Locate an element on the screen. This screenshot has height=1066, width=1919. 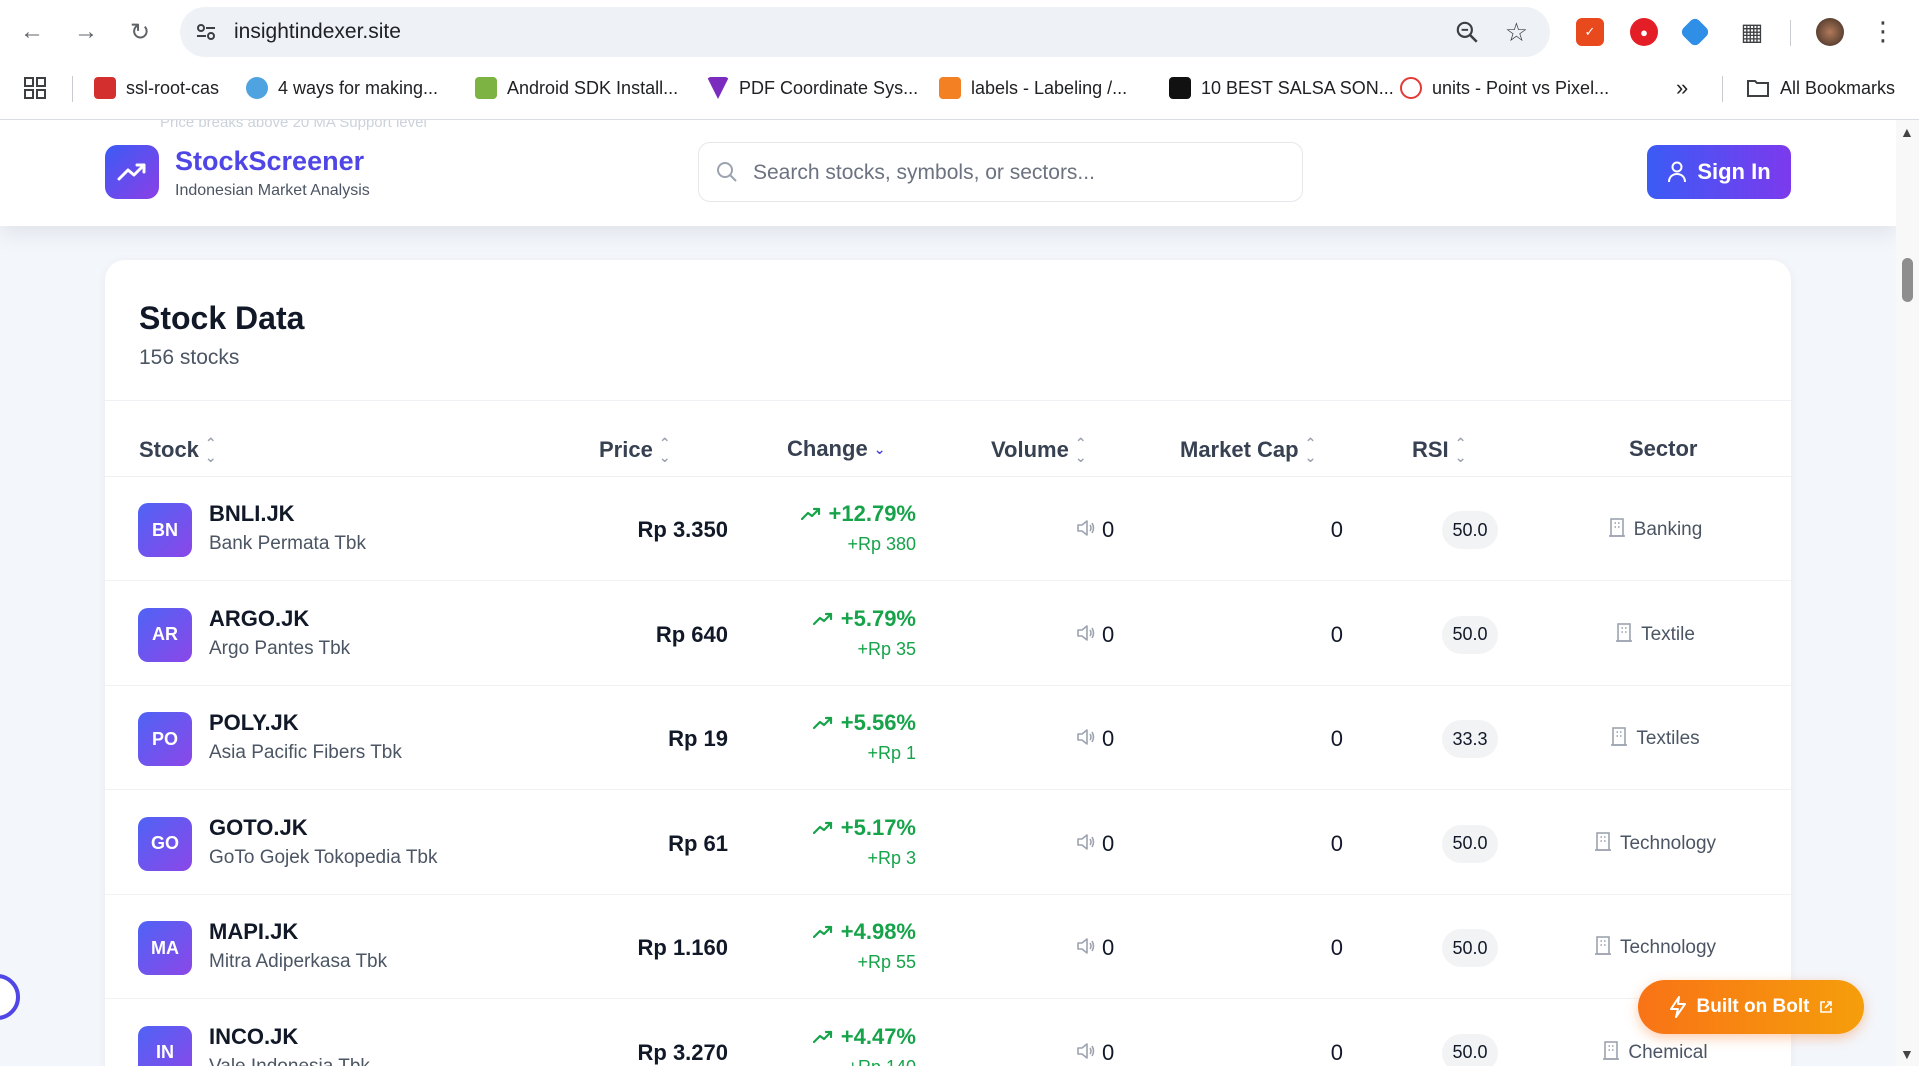
stock-symbol: GOTO.JK is located at coordinates (258, 827).